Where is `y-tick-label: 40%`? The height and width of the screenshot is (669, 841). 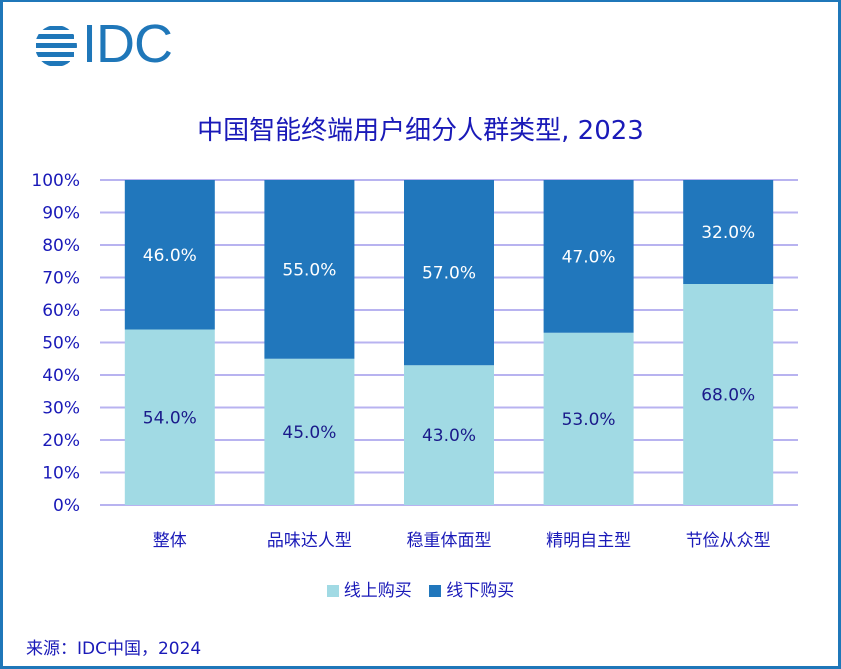
y-tick-label: 40% is located at coordinates (61, 376).